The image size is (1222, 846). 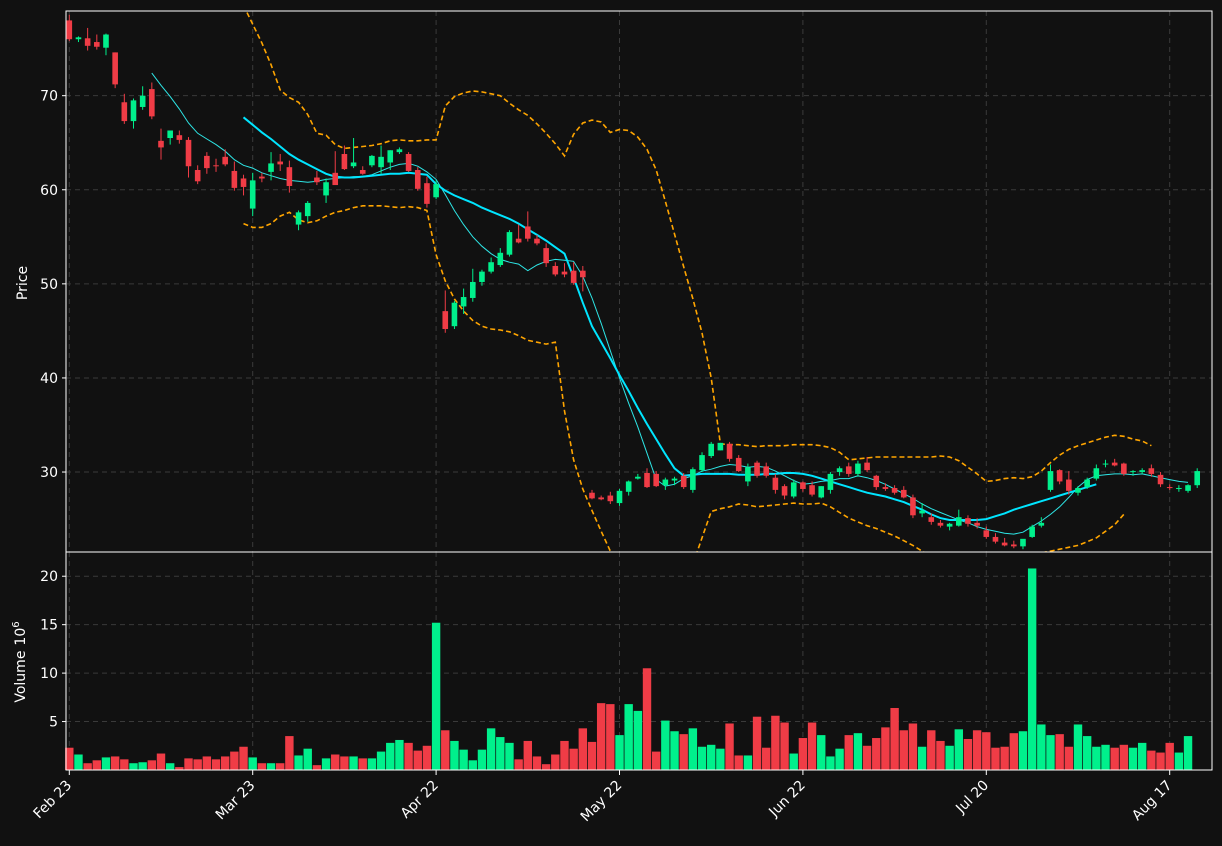 What do you see at coordinates (53, 800) in the screenshot?
I see `x-tick-label: Feb 23` at bounding box center [53, 800].